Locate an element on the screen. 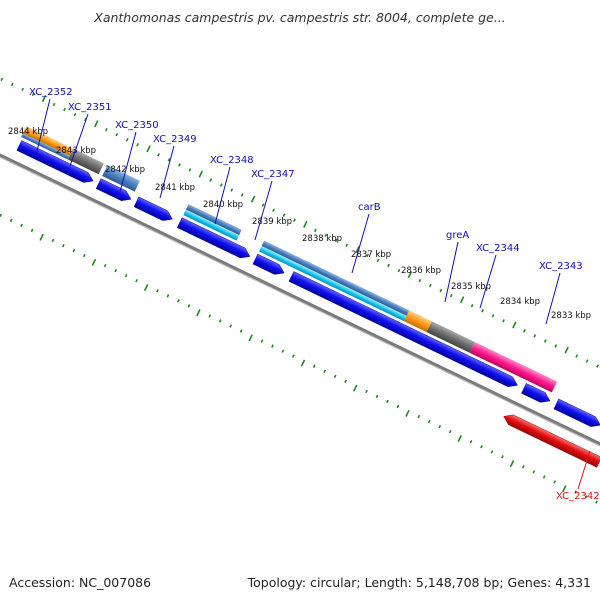 The width and height of the screenshot is (600, 600). gene-label: XC_2350 is located at coordinates (137, 125).